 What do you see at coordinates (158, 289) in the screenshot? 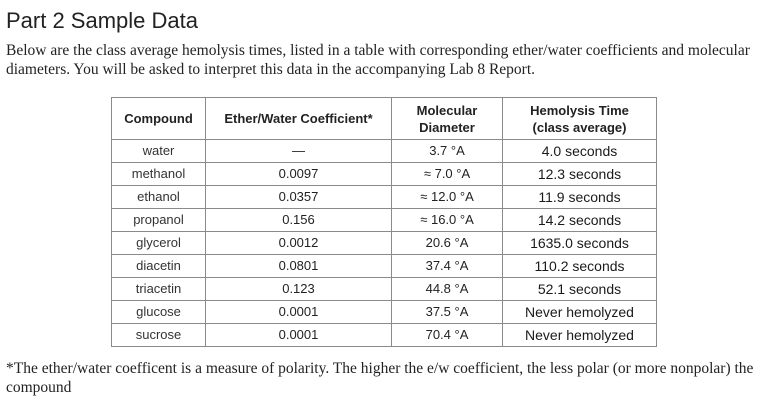
I see `cell-compound: triacetin` at bounding box center [158, 289].